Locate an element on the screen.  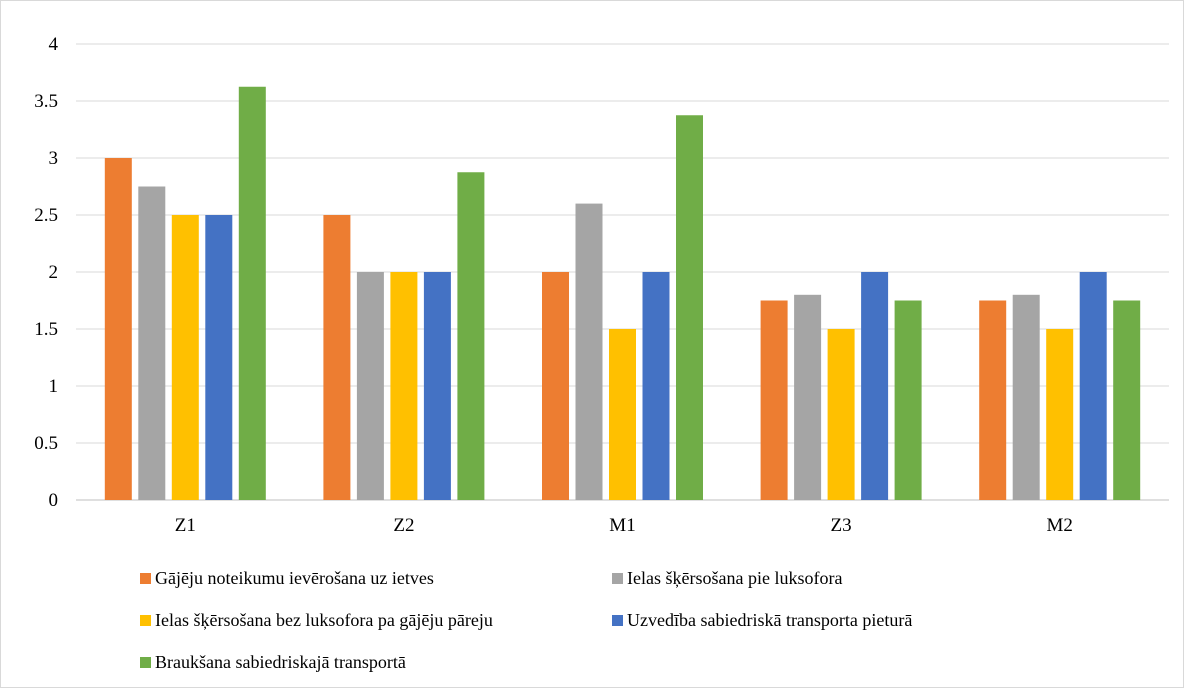
x-tick-label: Z3 is located at coordinates (841, 525).